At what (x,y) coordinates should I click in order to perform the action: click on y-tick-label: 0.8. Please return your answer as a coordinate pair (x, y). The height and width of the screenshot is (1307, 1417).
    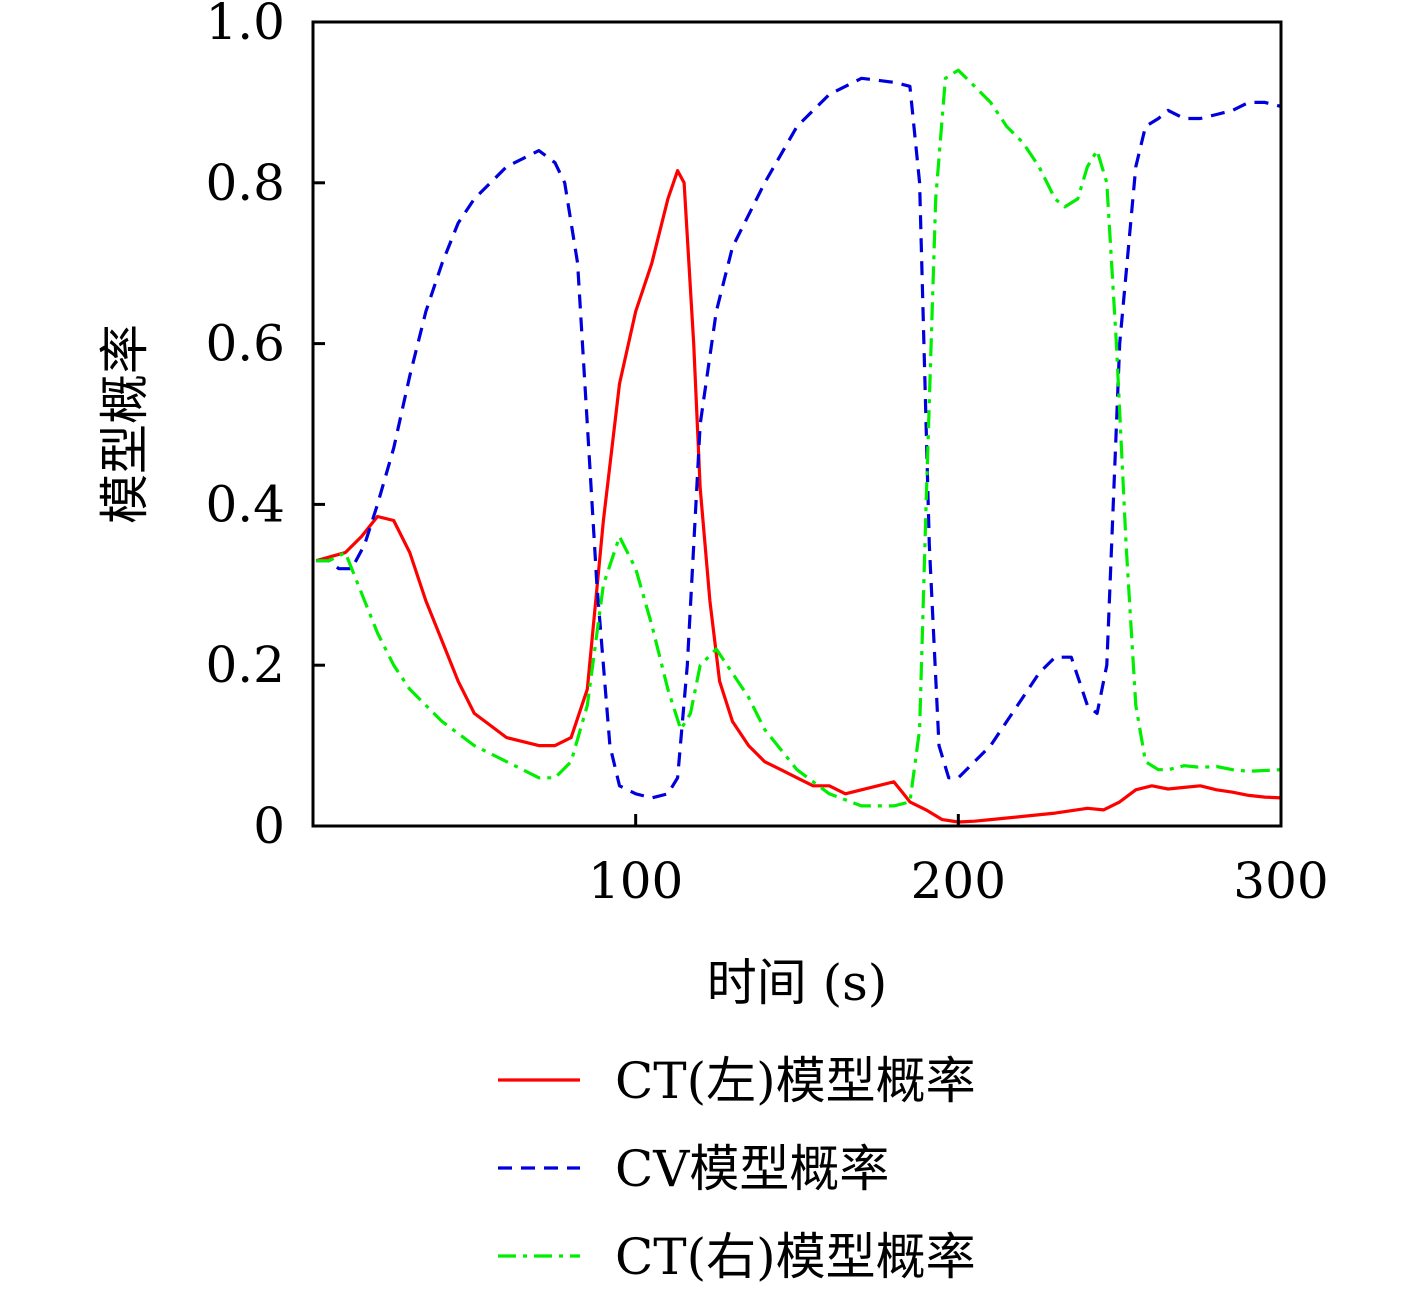
    Looking at the image, I should click on (245, 183).